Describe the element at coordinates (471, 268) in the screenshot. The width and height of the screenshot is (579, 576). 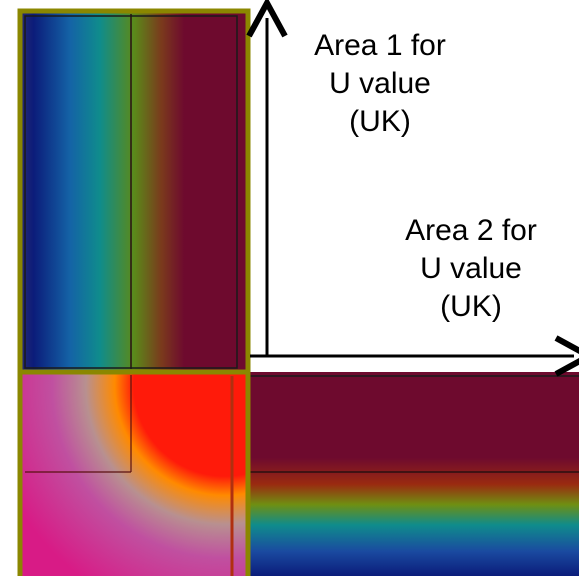
I see `area-2-label: Area 2 for U value (UK)` at that location.